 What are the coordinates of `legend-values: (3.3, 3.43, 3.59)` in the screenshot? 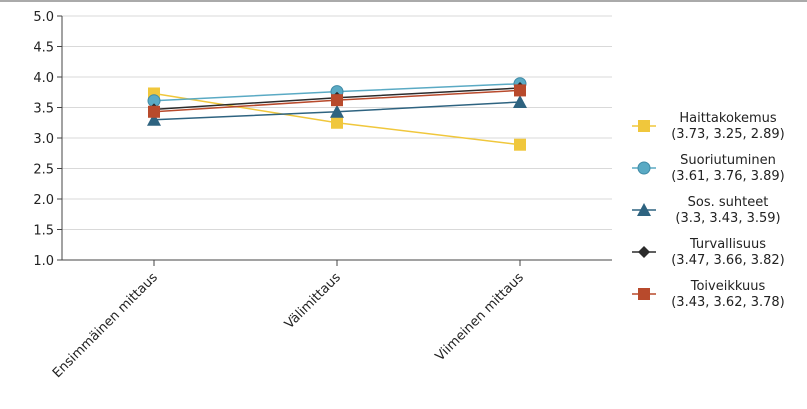 It's located at (727, 218).